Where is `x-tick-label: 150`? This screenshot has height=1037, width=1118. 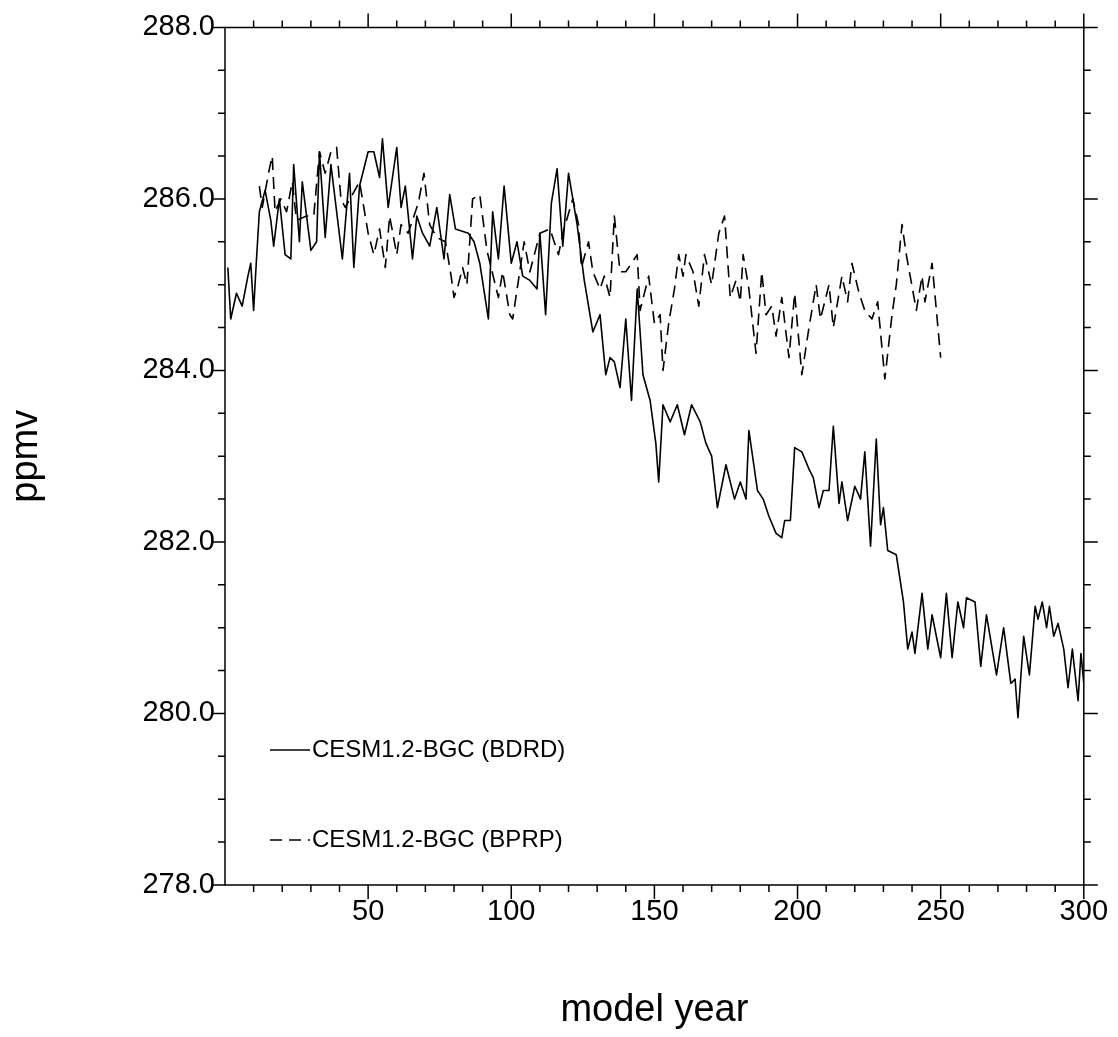 x-tick-label: 150 is located at coordinates (654, 910).